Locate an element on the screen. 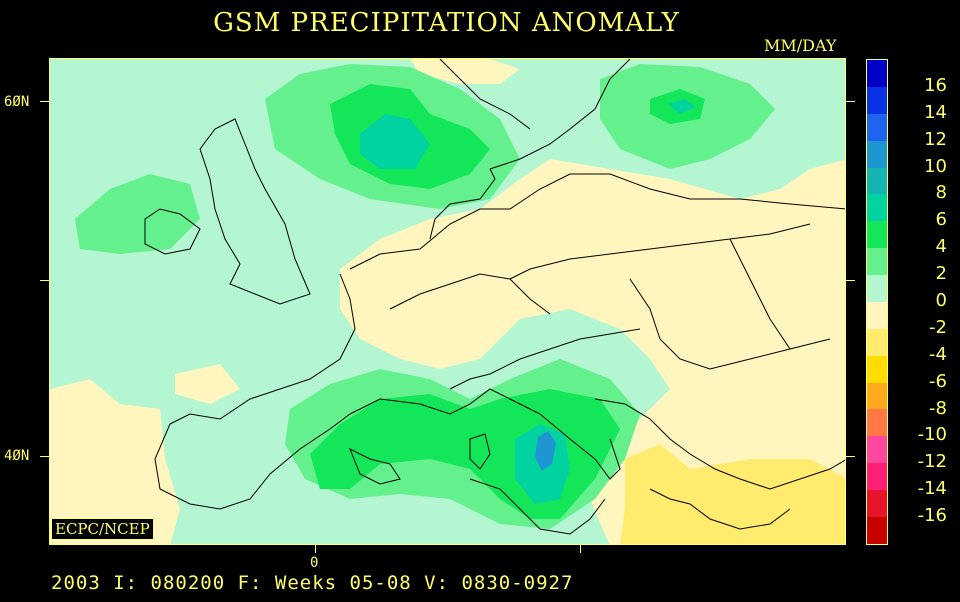 The height and width of the screenshot is (602, 960). units-label: MM/DAY is located at coordinates (800, 45).